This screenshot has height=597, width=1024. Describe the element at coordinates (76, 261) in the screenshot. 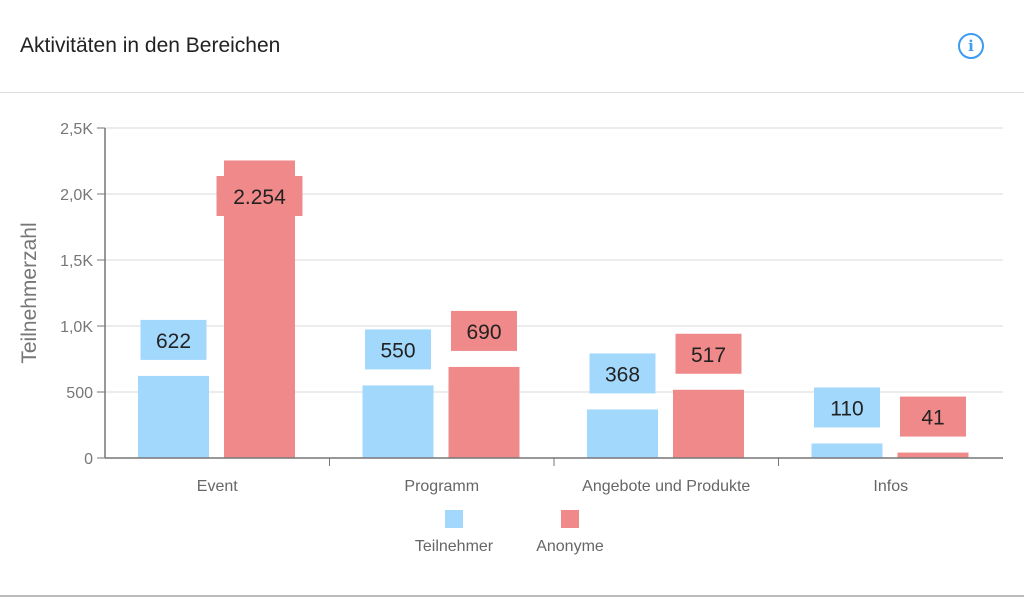

I see `y-tick-label: 1,5K` at that location.